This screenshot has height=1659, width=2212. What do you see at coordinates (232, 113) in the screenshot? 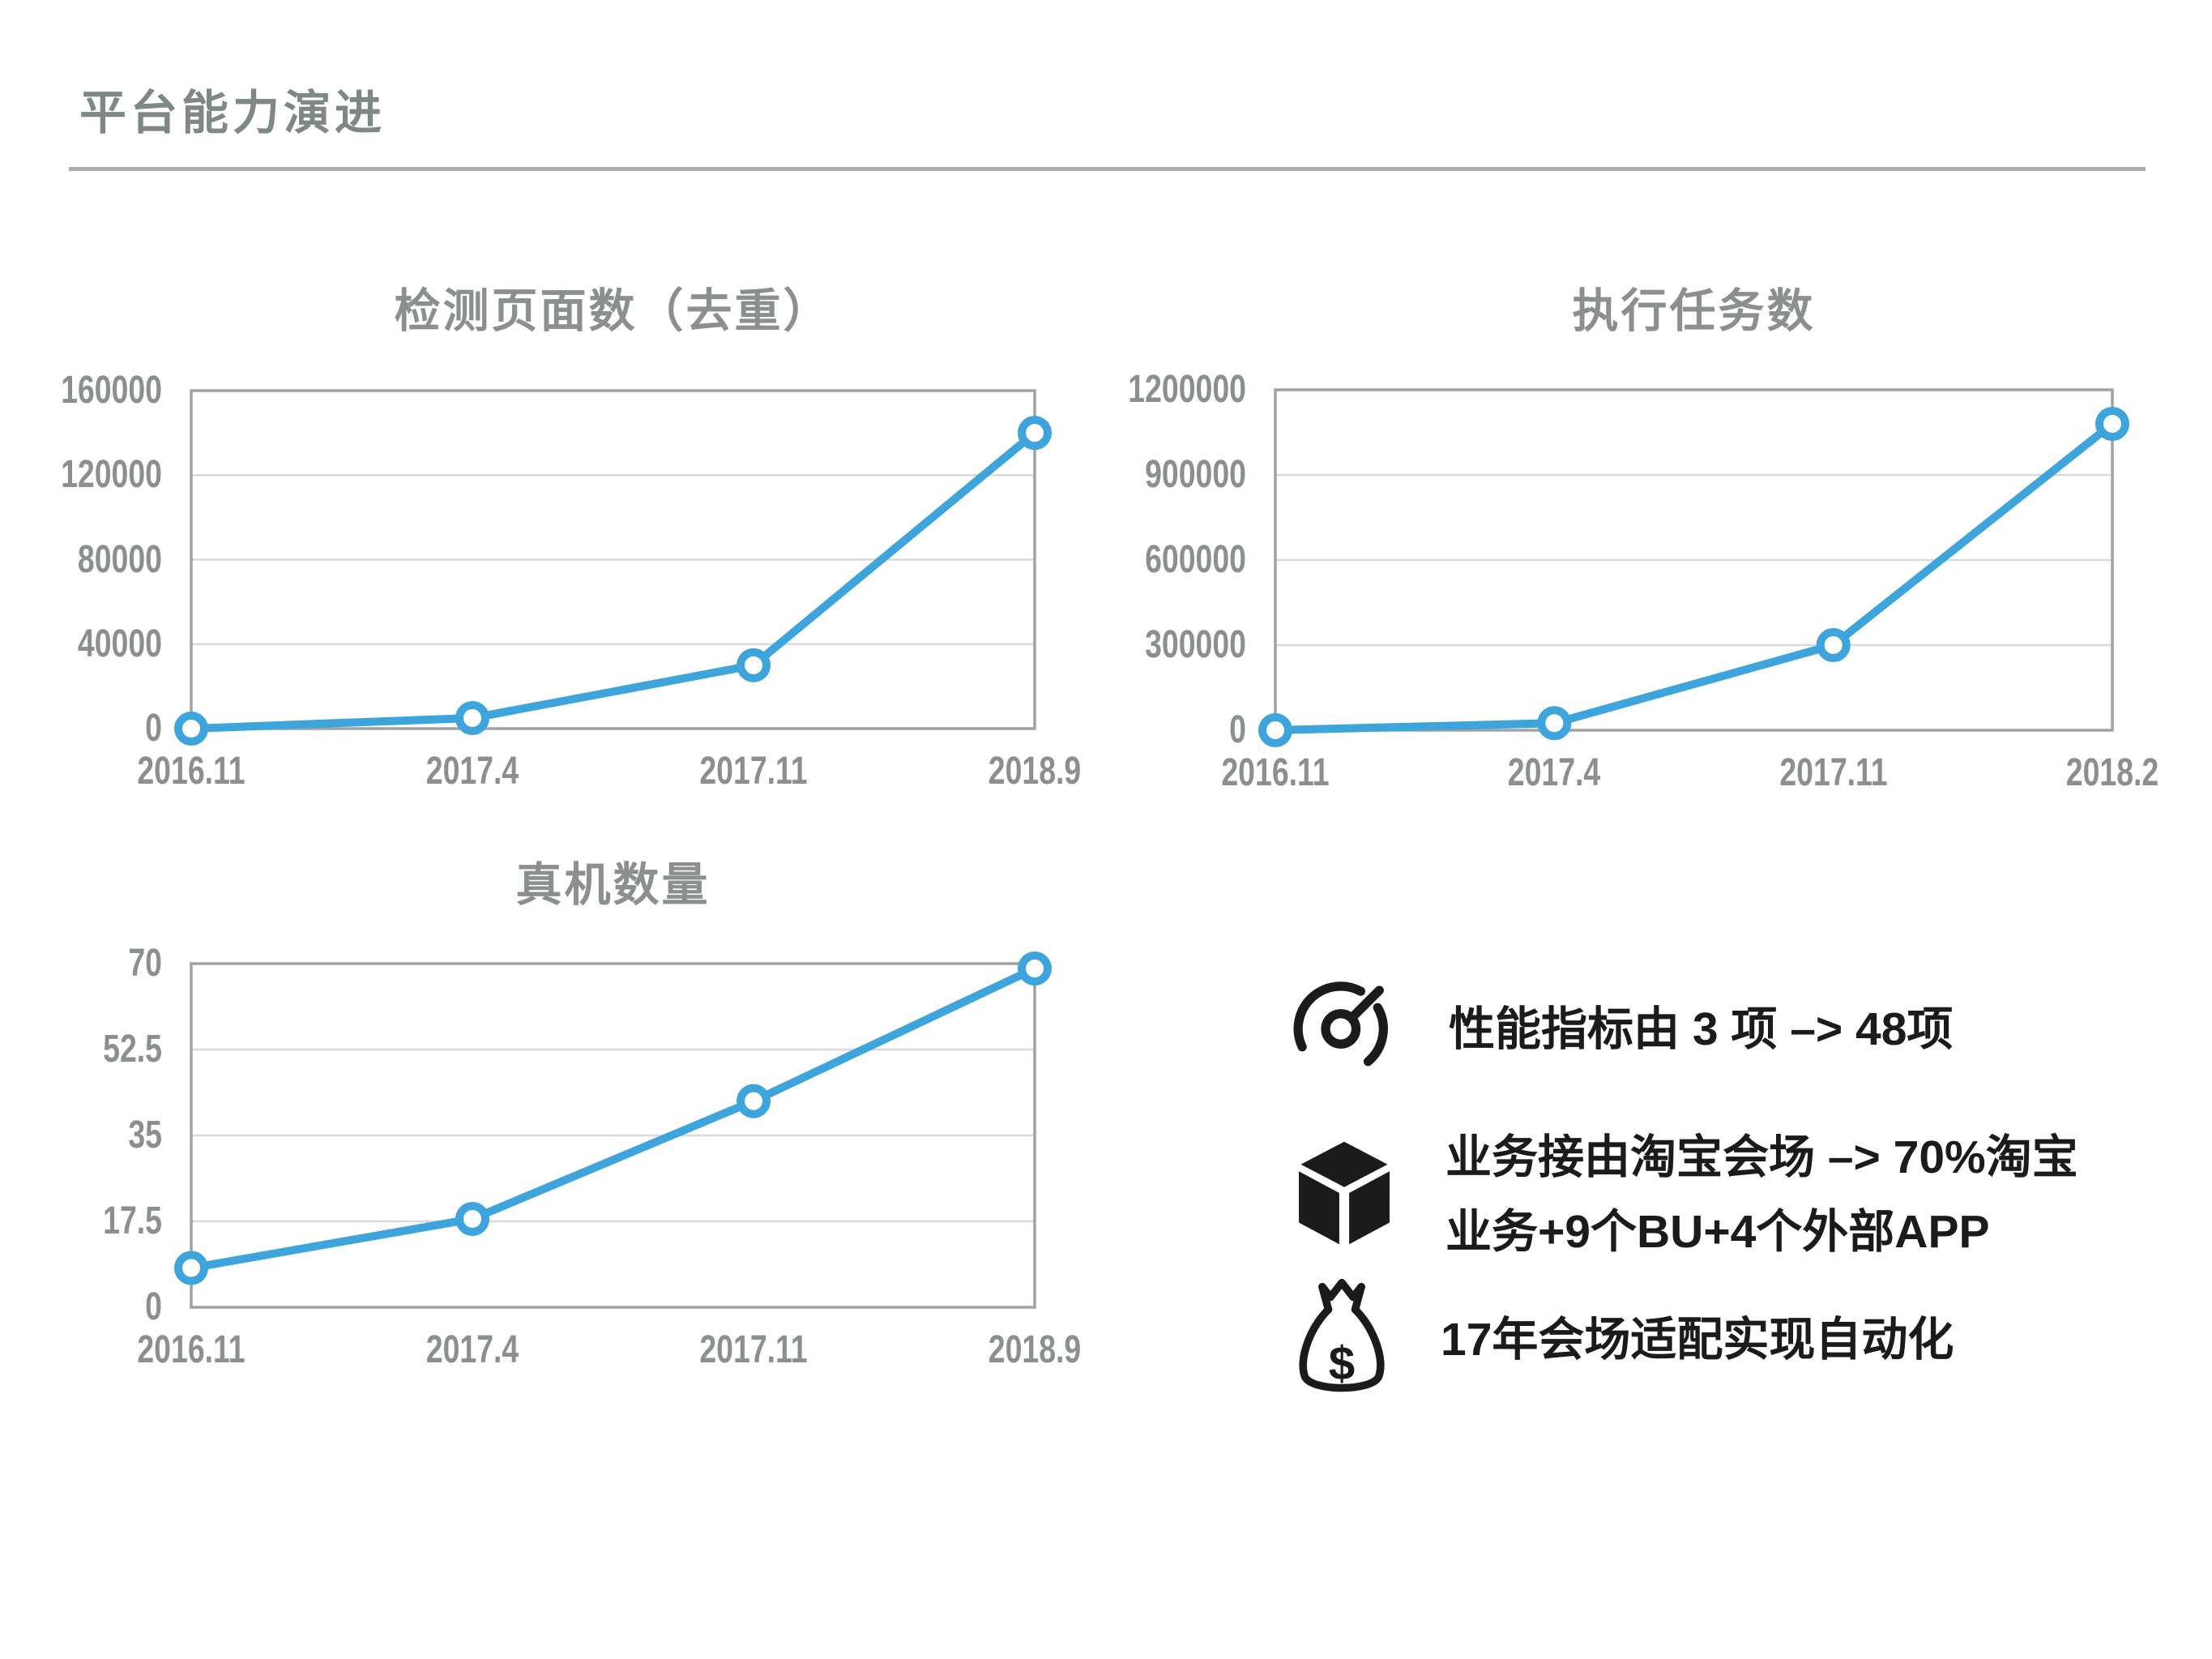
I see `page-title: 平台能力演进` at bounding box center [232, 113].